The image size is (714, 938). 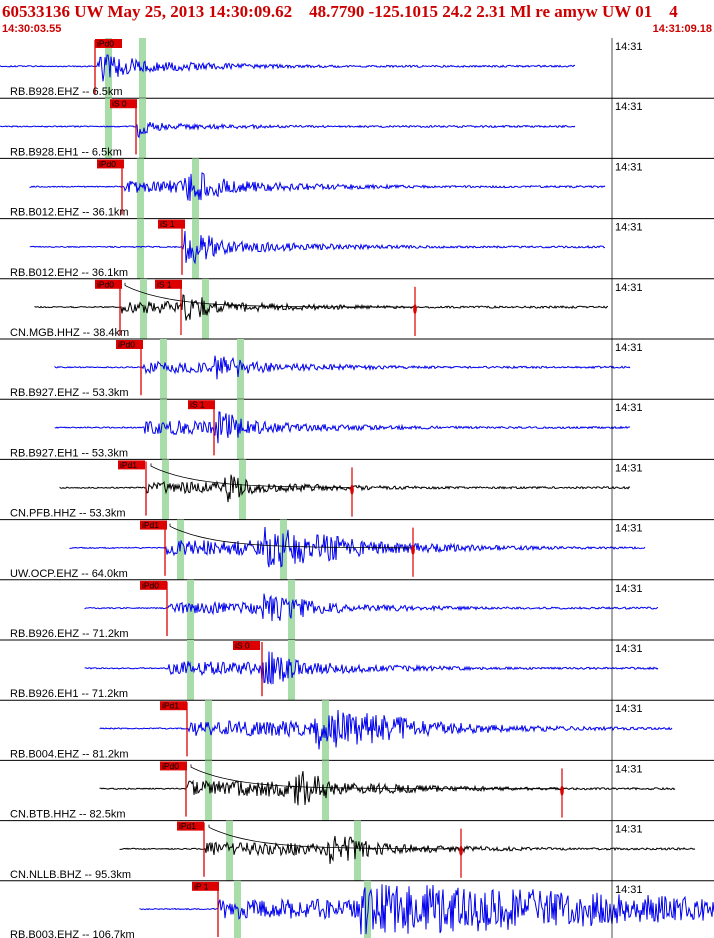 I want to click on station-label: RB.B003.EHZ -- 106.7km, so click(x=72, y=933).